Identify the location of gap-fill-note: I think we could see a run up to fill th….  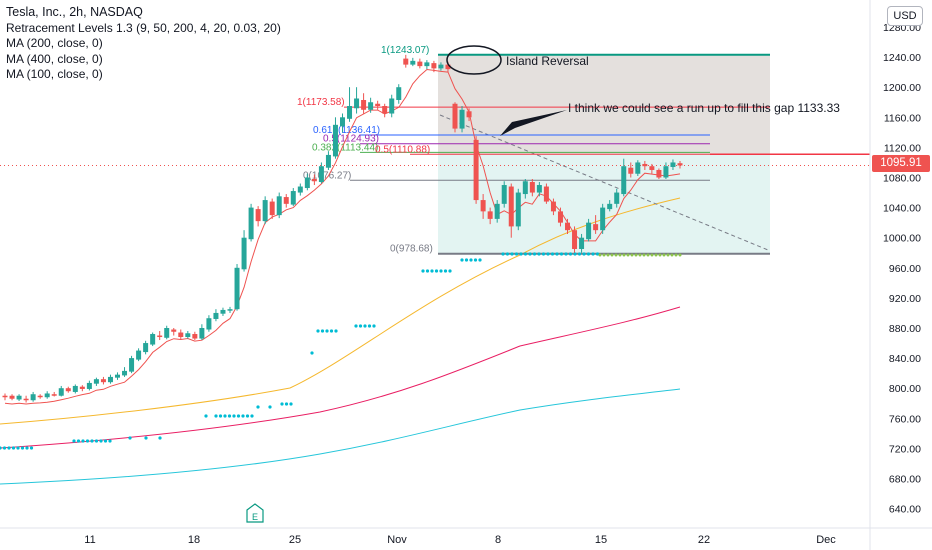
(704, 108).